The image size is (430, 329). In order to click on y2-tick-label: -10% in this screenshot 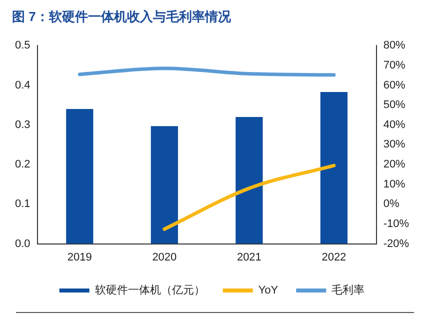, I will do `click(396, 224)`.